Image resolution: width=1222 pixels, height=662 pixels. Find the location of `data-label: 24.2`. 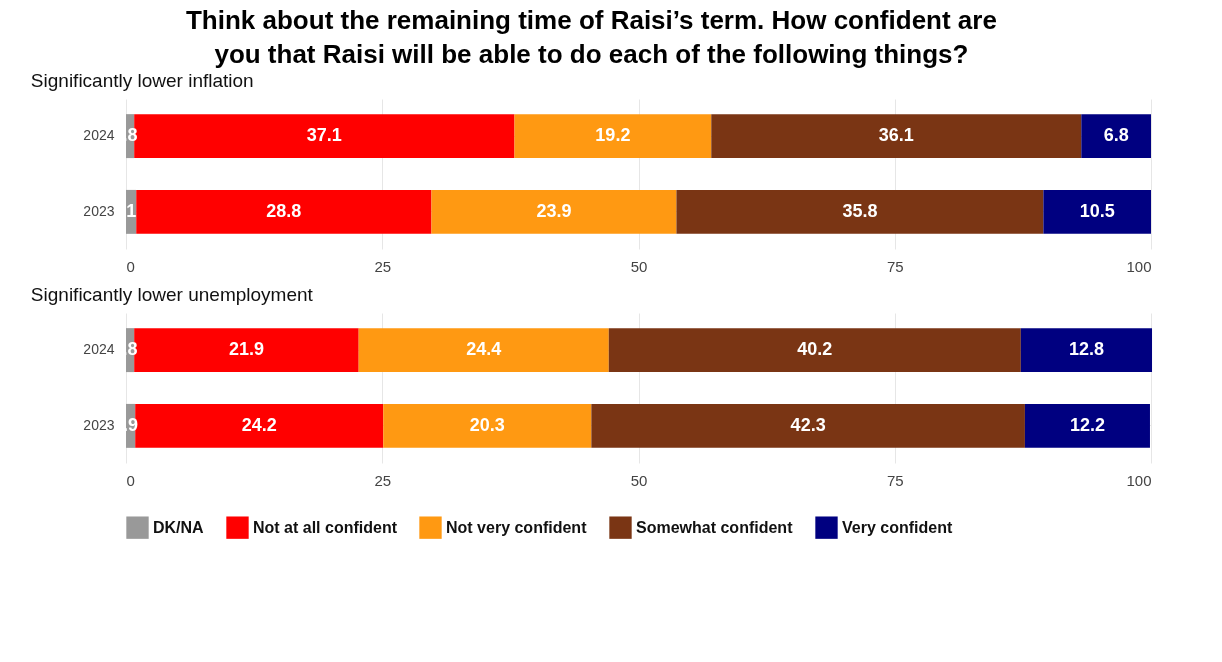

data-label: 24.2 is located at coordinates (259, 424).